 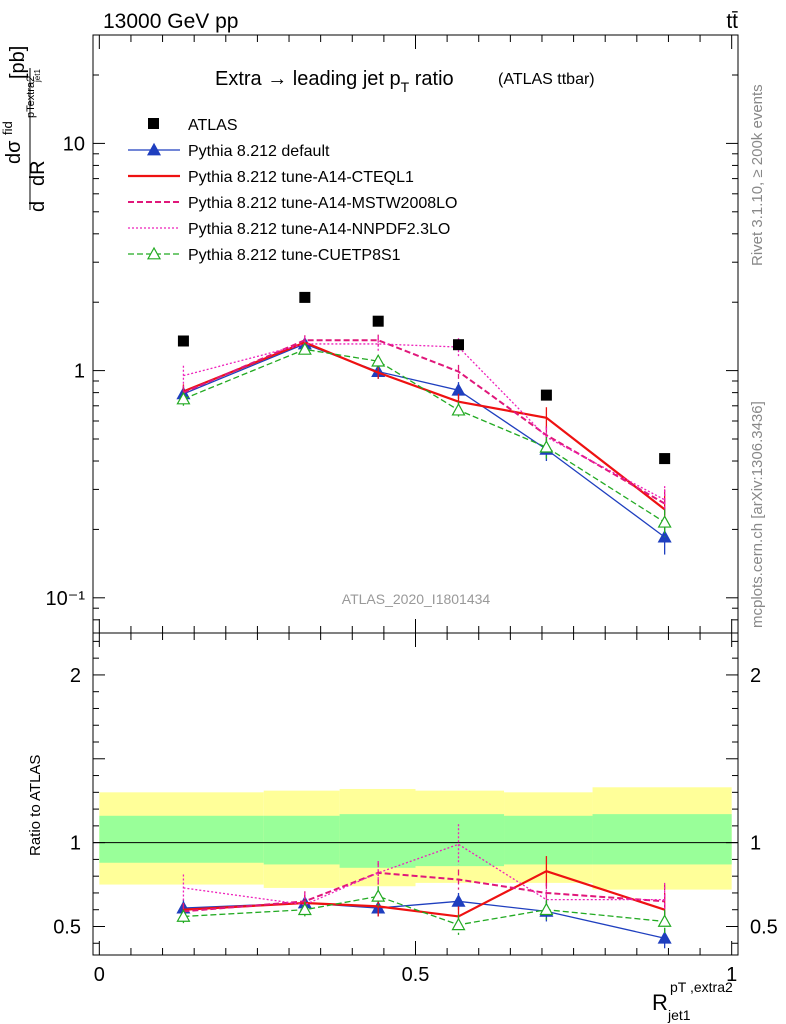 What do you see at coordinates (322, 203) in the screenshot?
I see `legend-label: Pythia 8.212 tune-A14-MSTW2008LO` at bounding box center [322, 203].